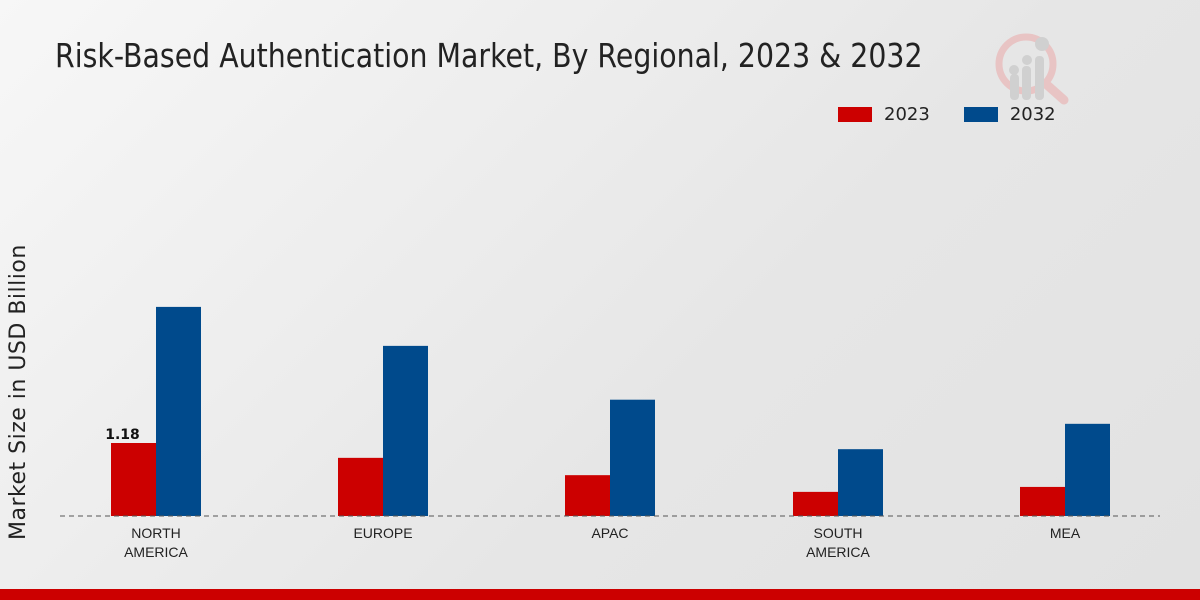 Image resolution: width=1200 pixels, height=600 pixels. I want to click on legend: 2023 2032, so click(947, 114).